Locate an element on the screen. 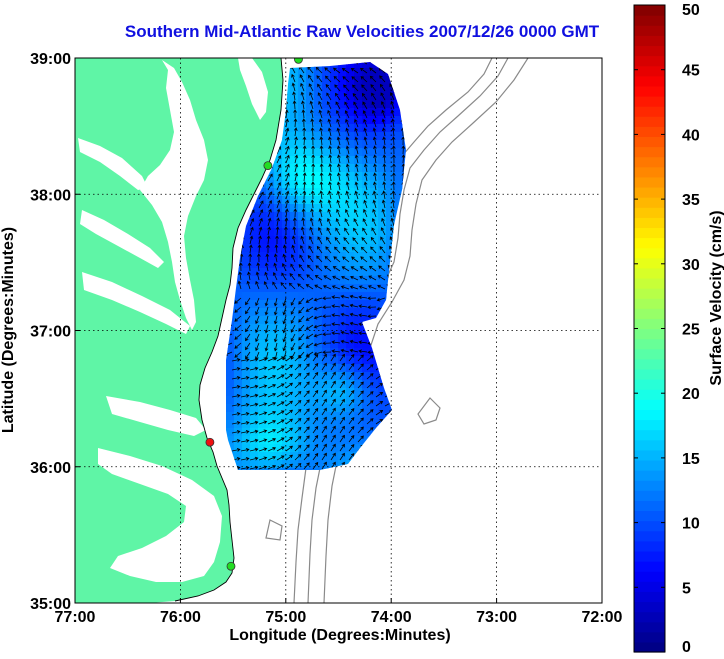  colorbar-tick-label: 5 is located at coordinates (686, 588).